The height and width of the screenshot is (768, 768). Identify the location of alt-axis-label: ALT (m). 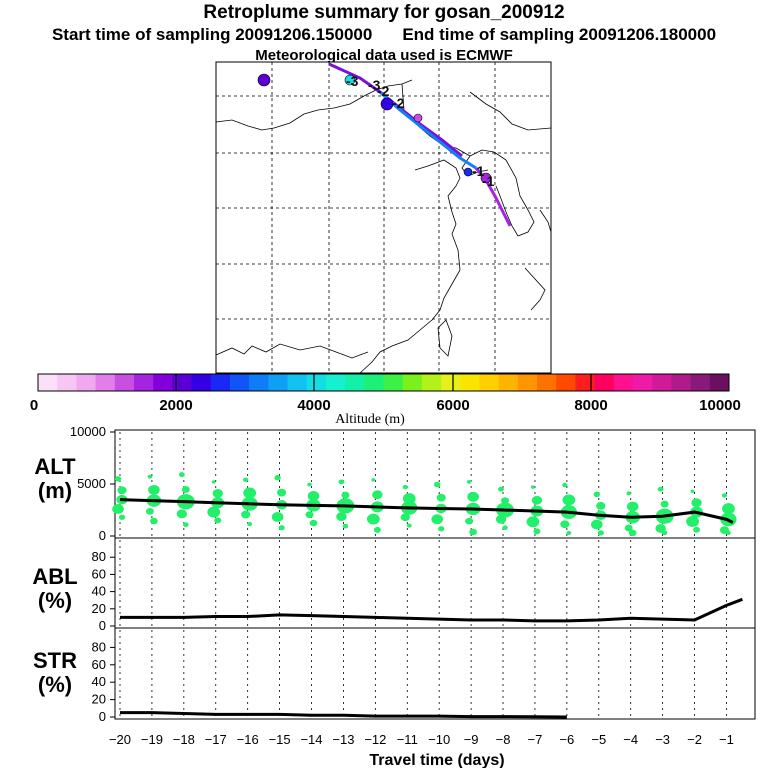
(55, 478).